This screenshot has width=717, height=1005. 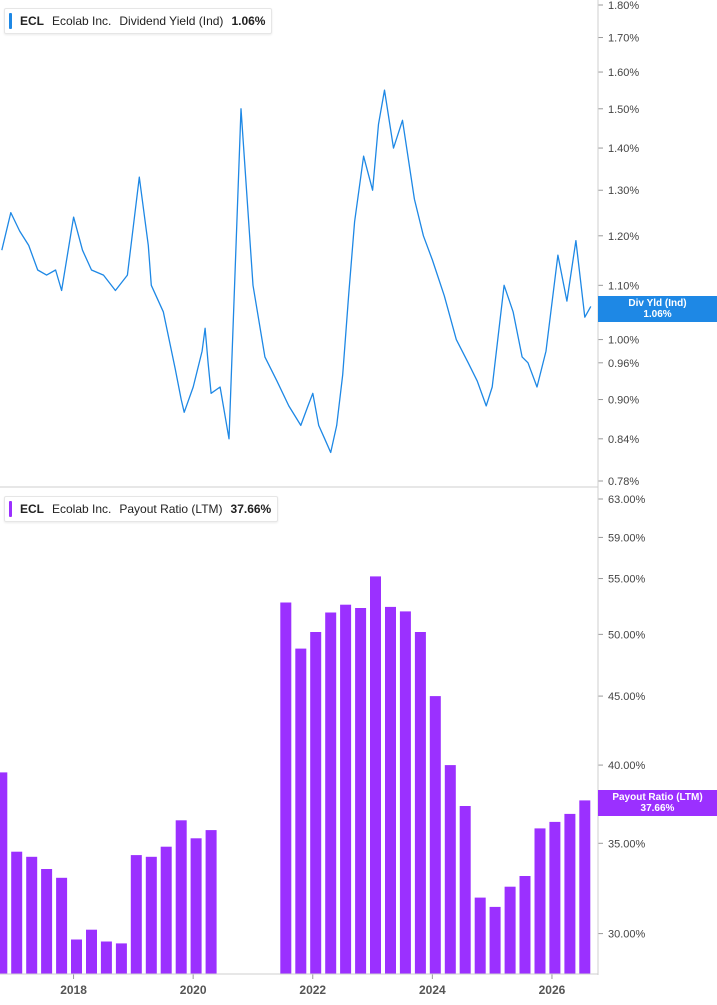 What do you see at coordinates (627, 697) in the screenshot?
I see `payout-tick-label: 45.00%` at bounding box center [627, 697].